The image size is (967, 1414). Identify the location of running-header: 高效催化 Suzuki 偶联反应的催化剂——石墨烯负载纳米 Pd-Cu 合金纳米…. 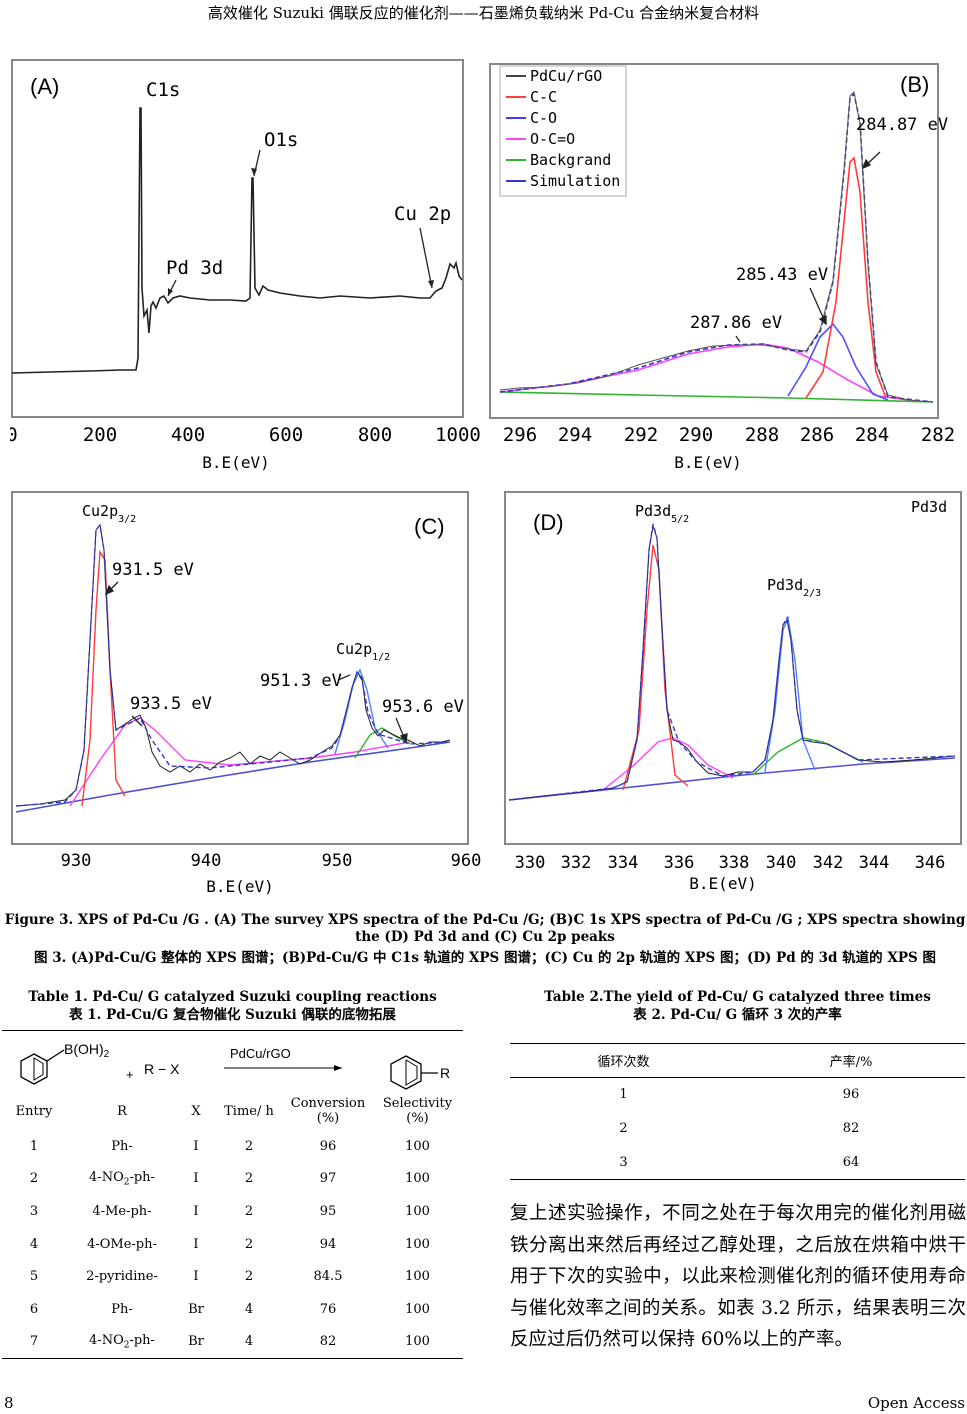
(483, 13).